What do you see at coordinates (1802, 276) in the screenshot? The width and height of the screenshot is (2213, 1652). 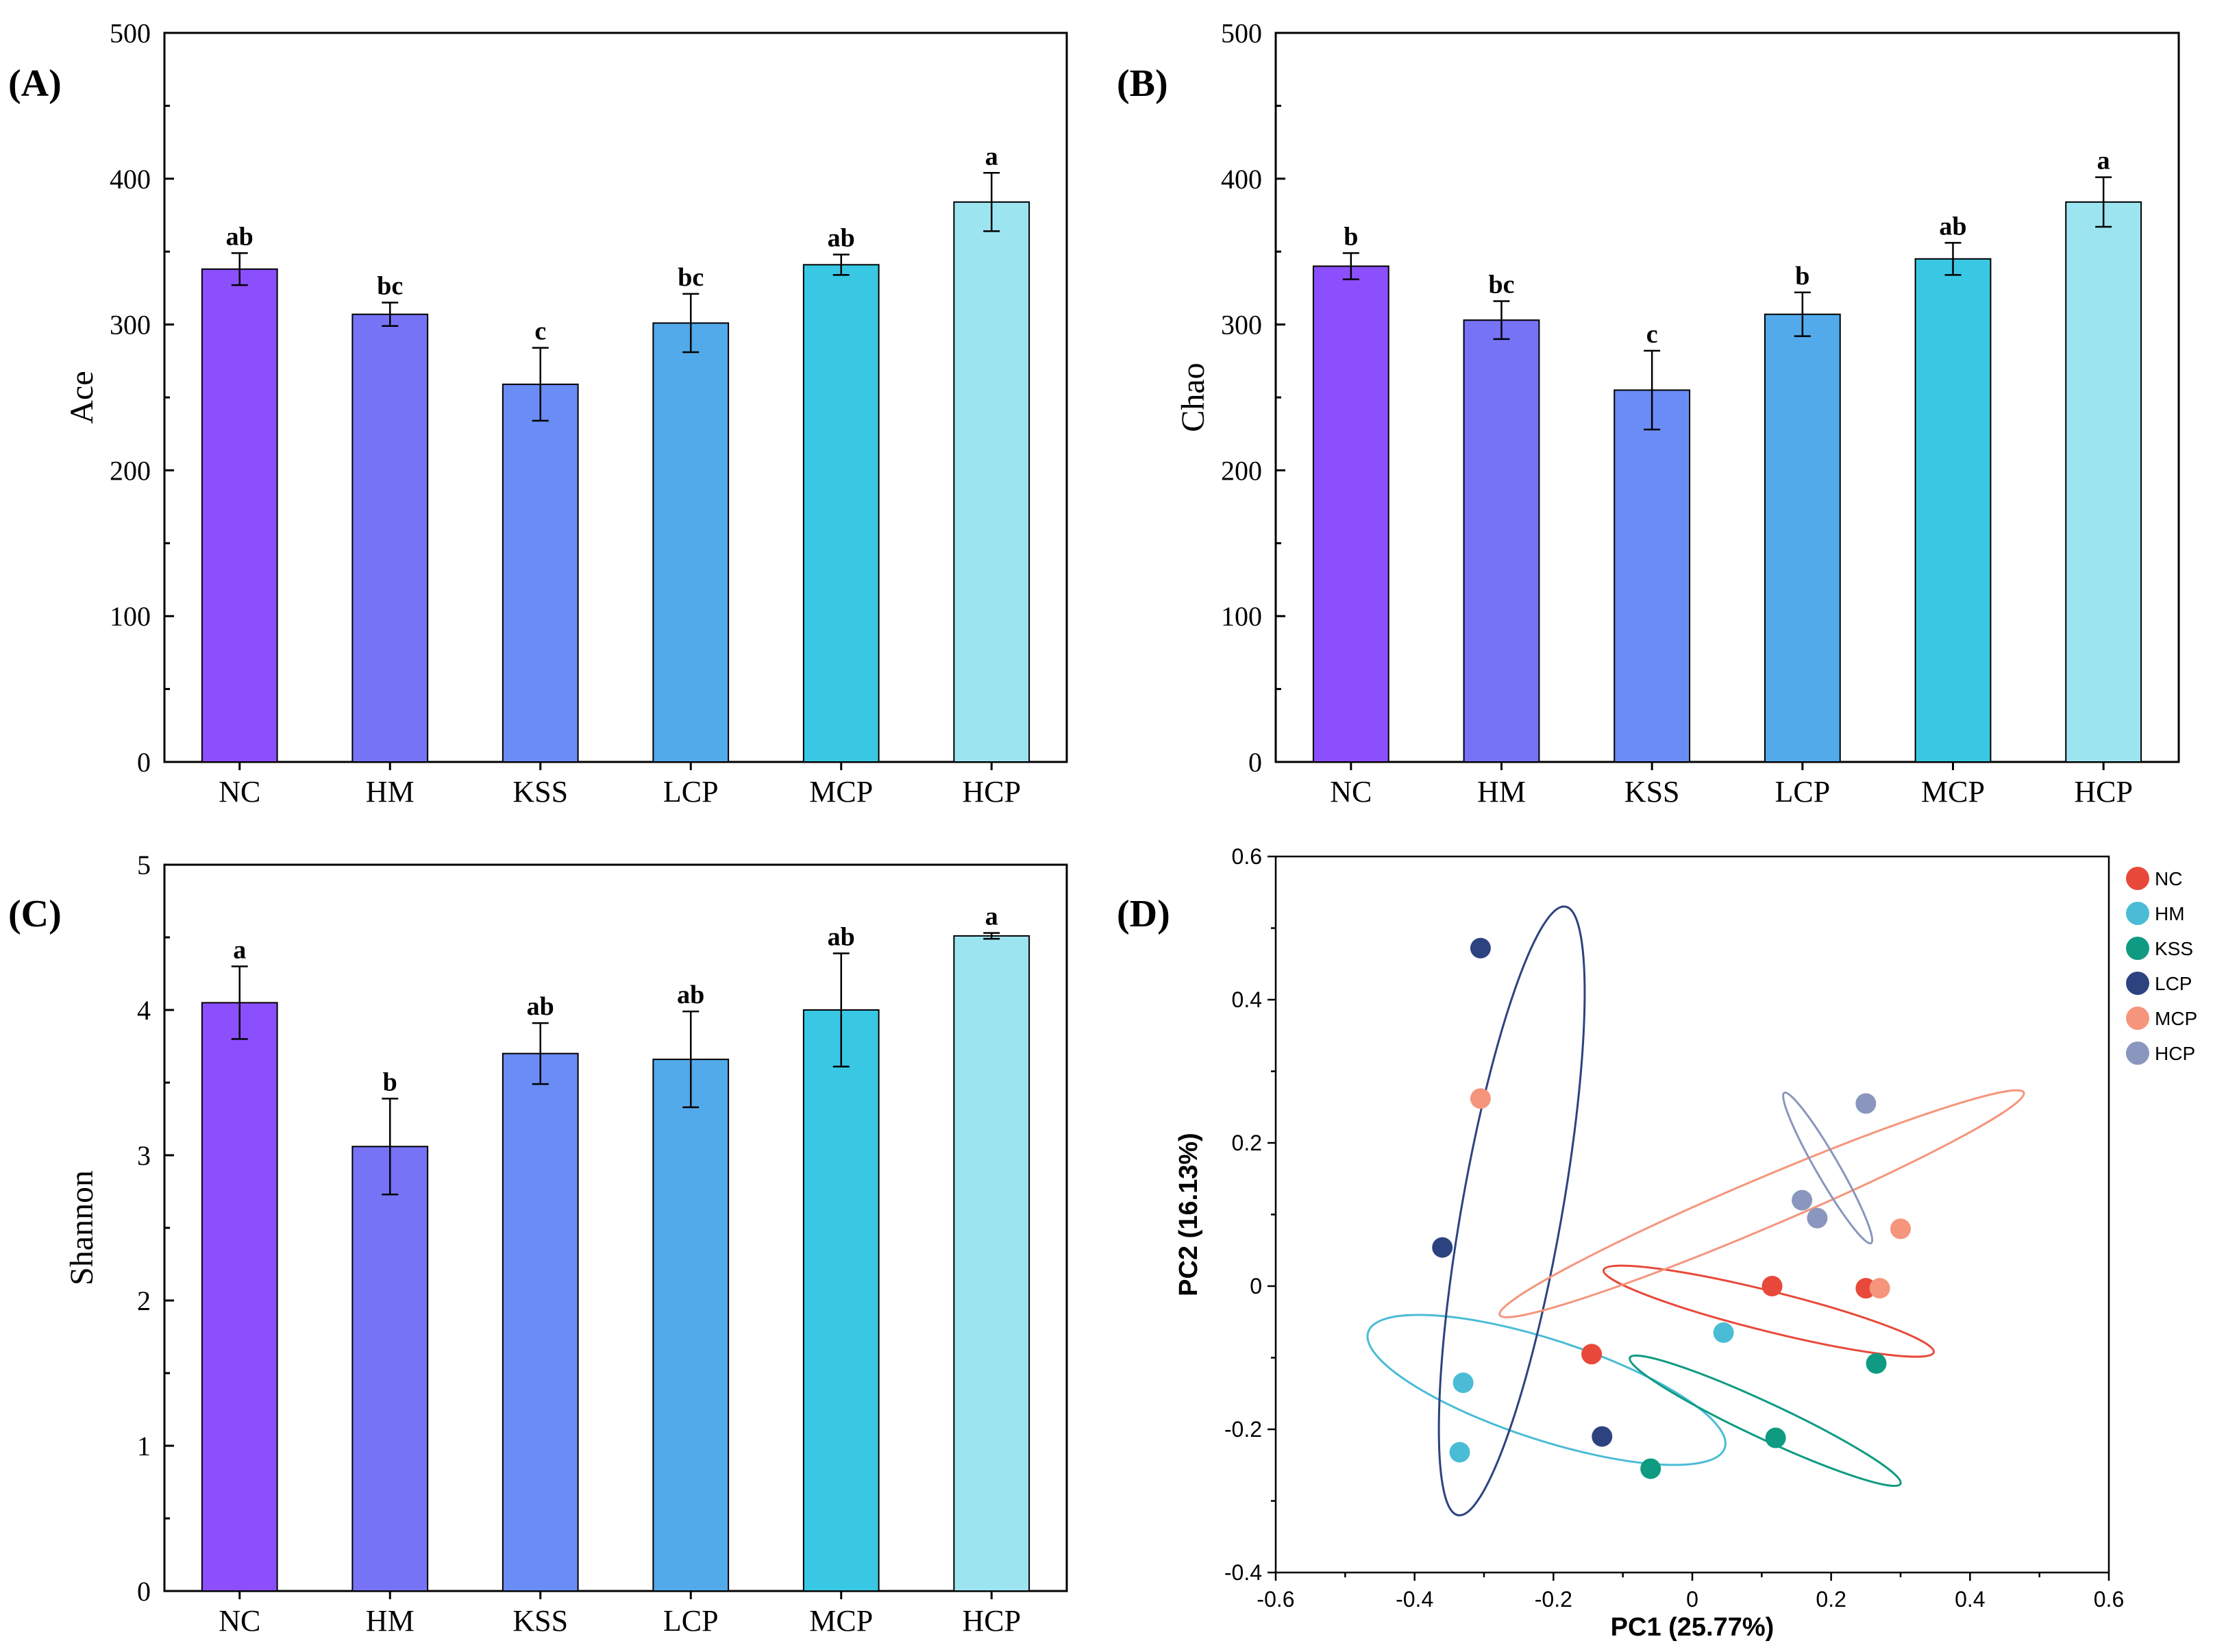 I see `chart-b-sig-lcp: b` at bounding box center [1802, 276].